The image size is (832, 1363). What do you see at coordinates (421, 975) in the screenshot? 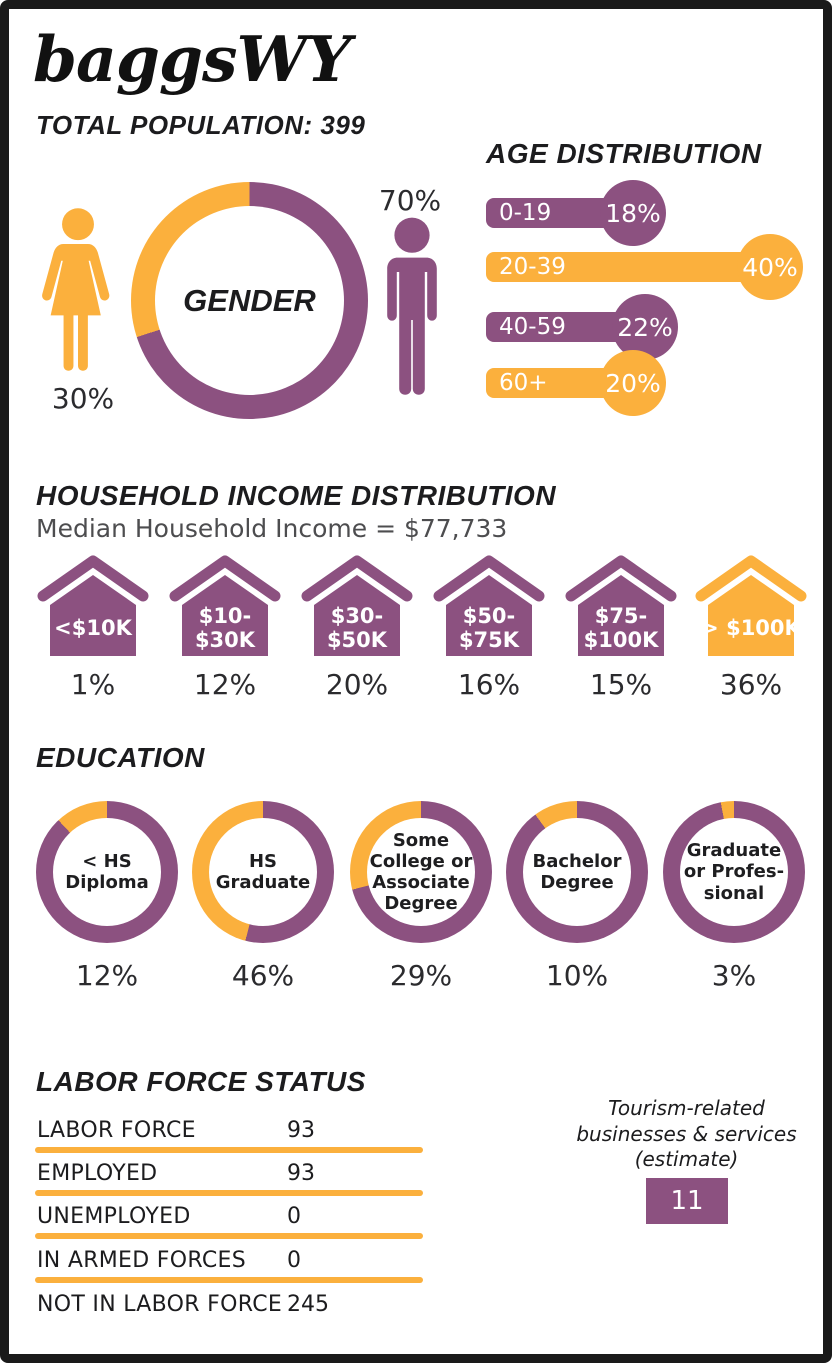
I see `education-pct: 29%` at bounding box center [421, 975].